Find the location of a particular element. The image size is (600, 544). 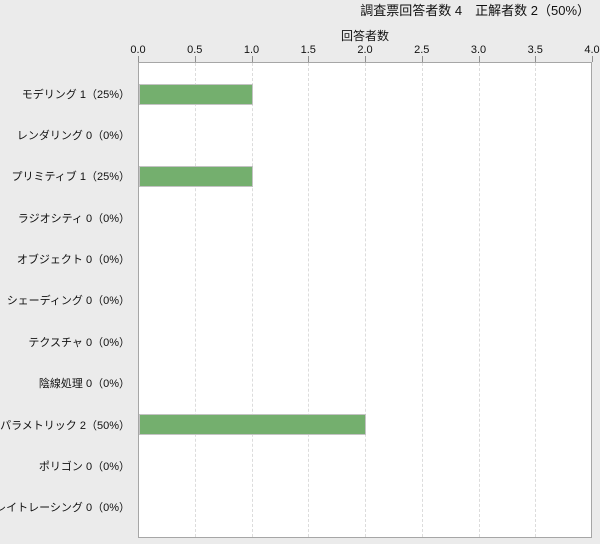

category-label: モデリング 1（25%） is located at coordinates (75, 94).